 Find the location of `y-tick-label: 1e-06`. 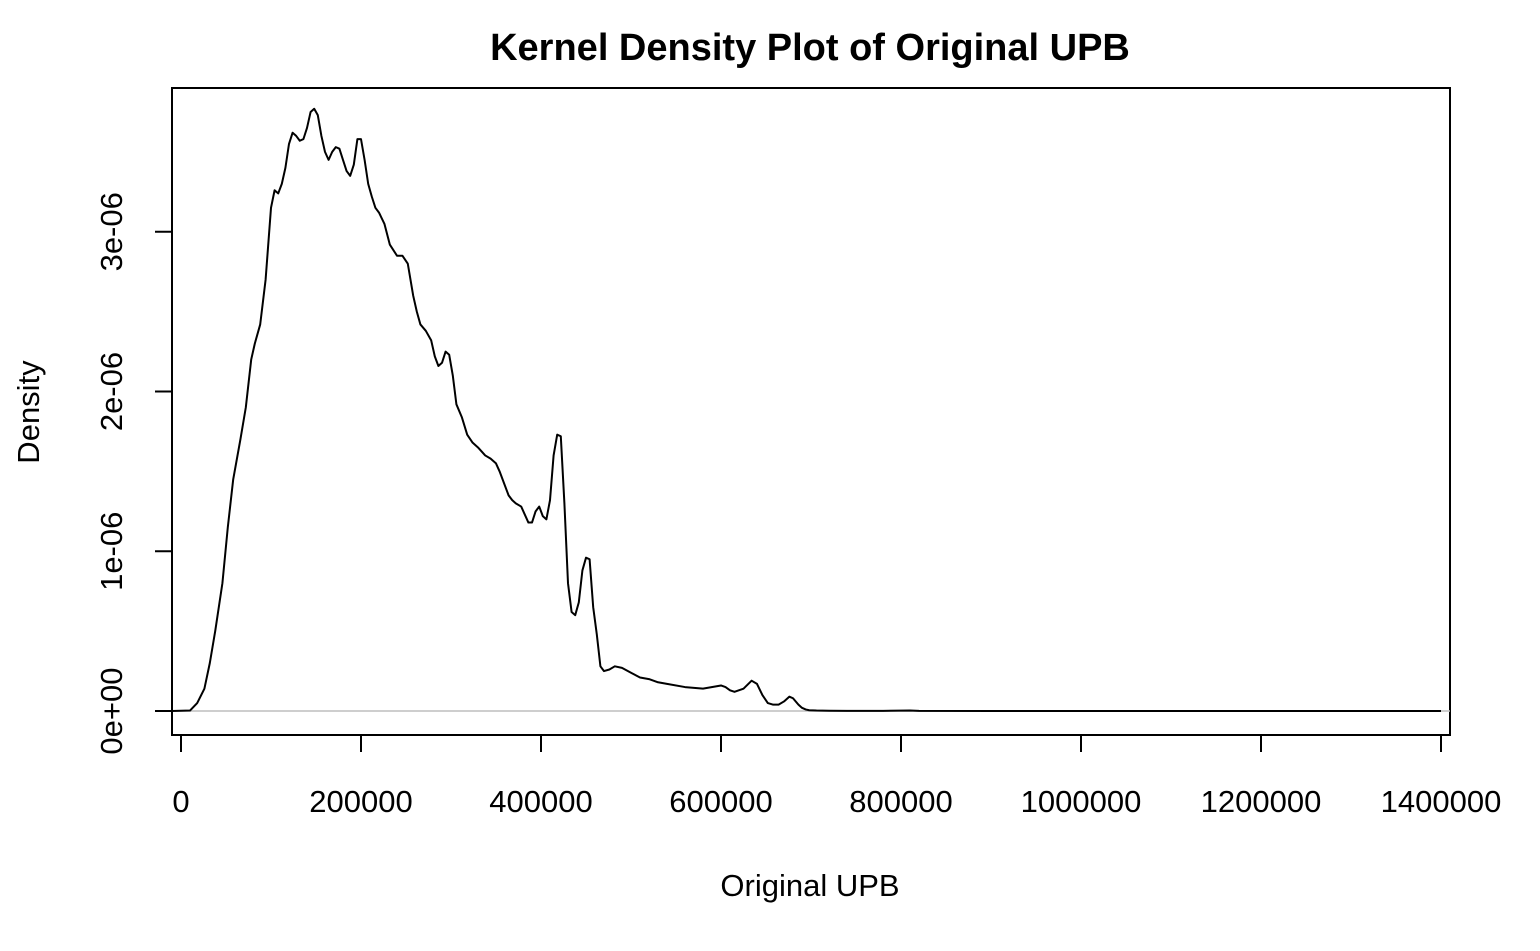

y-tick-label: 1e-06 is located at coordinates (111, 551).